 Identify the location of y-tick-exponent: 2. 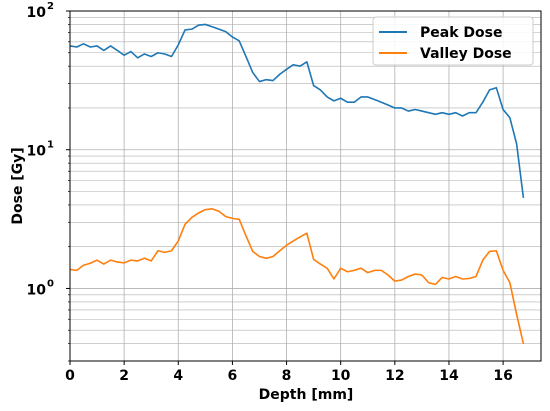
(50, 6).